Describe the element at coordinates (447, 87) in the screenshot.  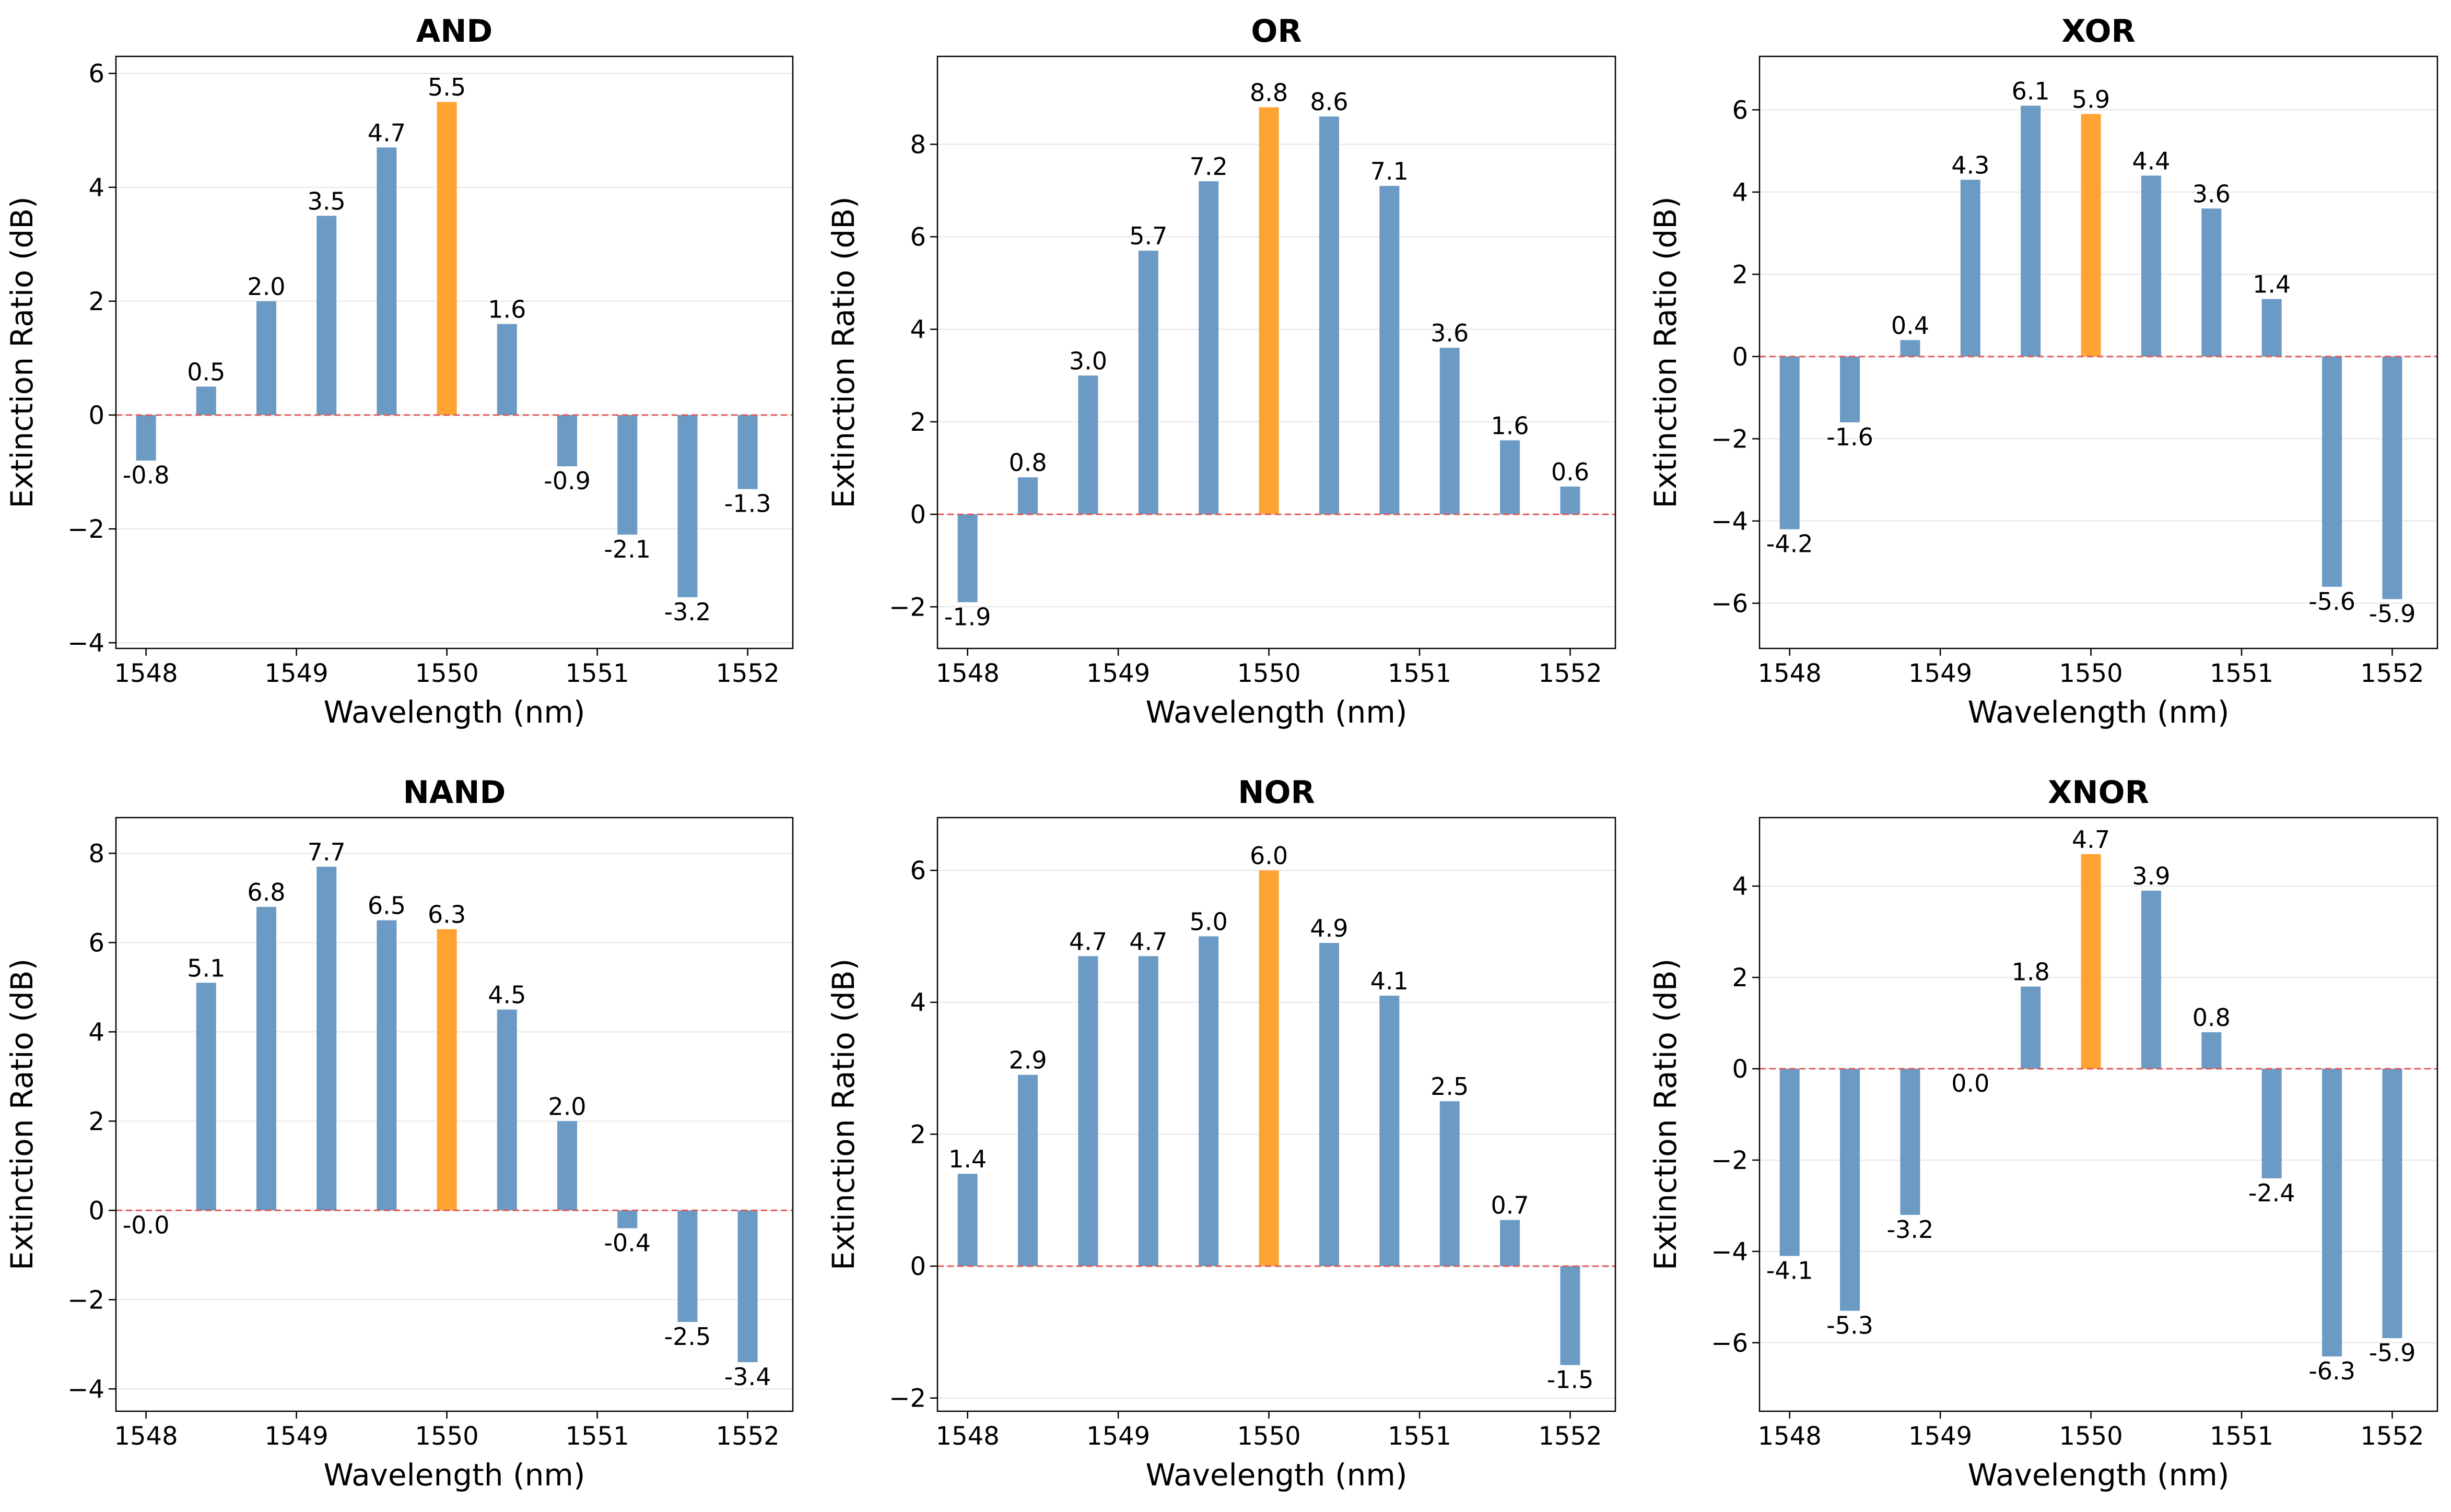
I see `data-label: 5.5` at that location.